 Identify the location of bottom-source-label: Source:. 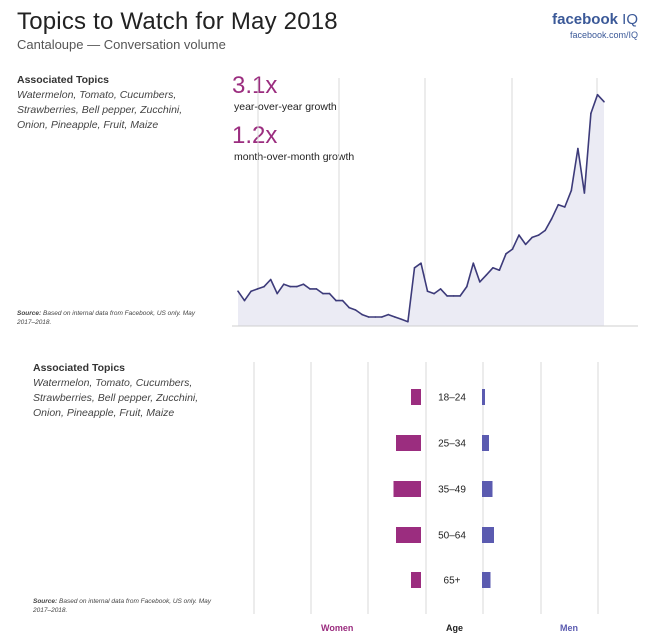
(45, 601).